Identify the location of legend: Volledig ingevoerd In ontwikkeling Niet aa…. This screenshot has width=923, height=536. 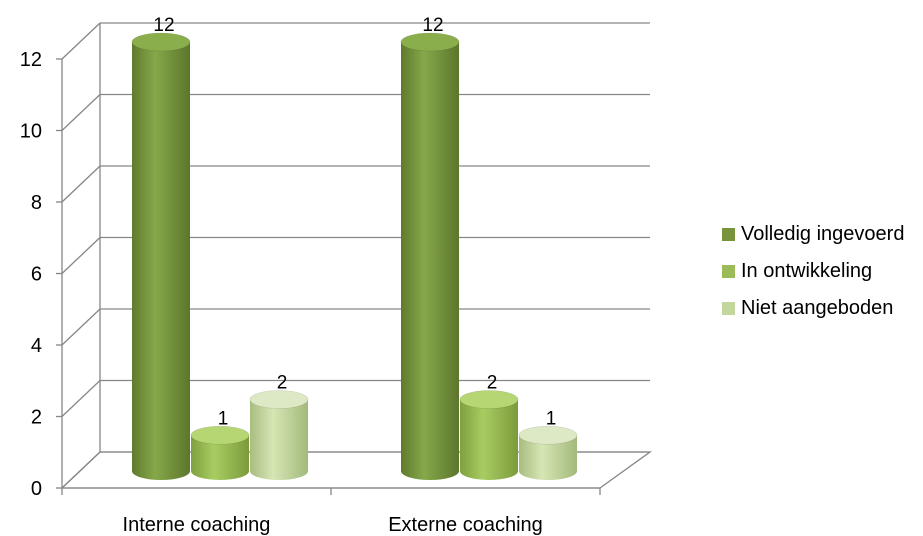
(813, 271).